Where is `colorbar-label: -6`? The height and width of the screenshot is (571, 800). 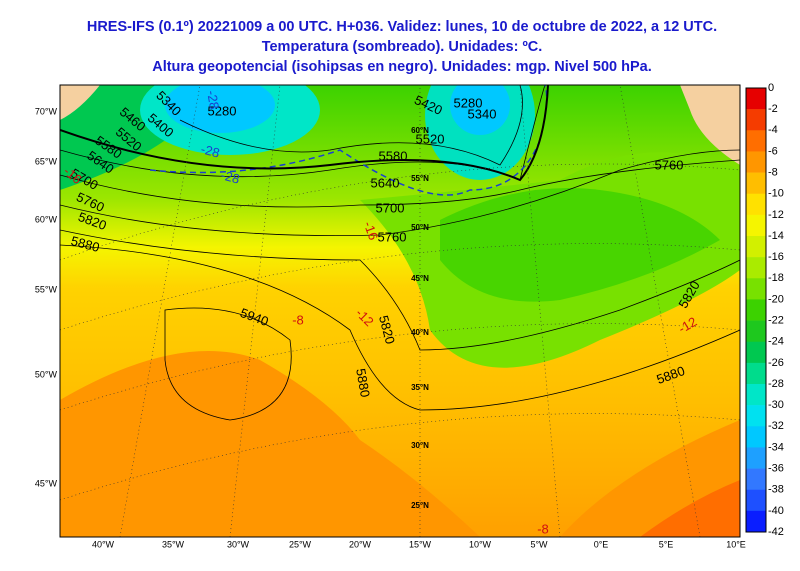
colorbar-label: -6 is located at coordinates (773, 151).